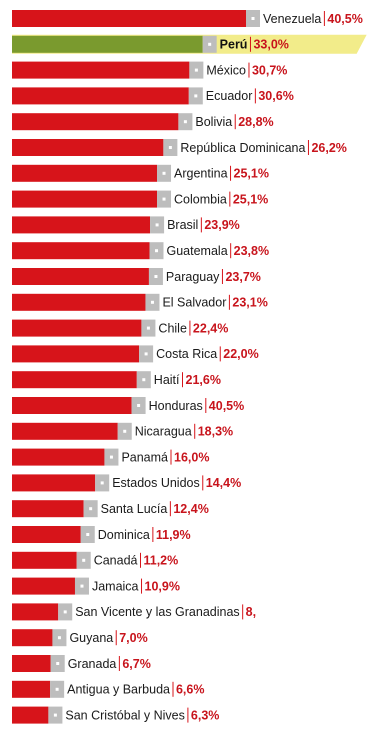  I want to click on category-label: México, so click(226, 70).